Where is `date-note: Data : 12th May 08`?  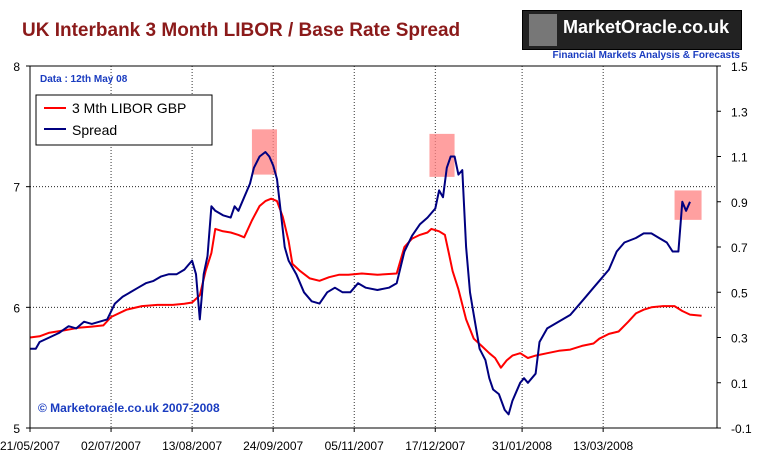 date-note: Data : 12th May 08 is located at coordinates (84, 79).